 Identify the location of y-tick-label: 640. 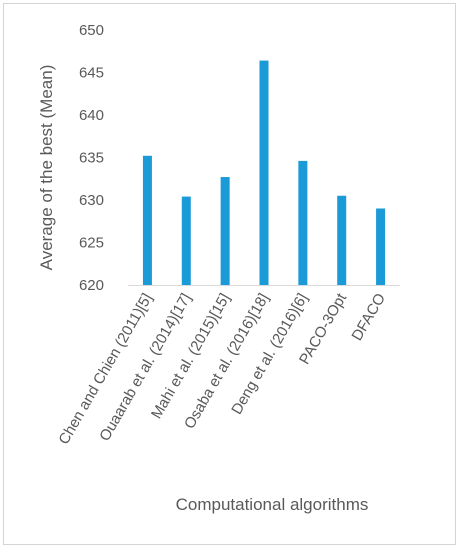
(91, 115).